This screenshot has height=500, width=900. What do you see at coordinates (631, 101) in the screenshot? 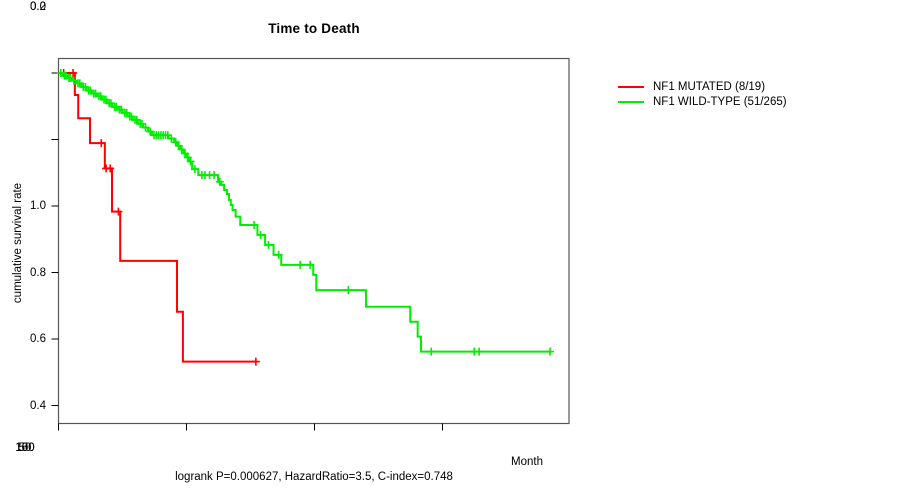
I see `wildtype-line-swatch` at bounding box center [631, 101].